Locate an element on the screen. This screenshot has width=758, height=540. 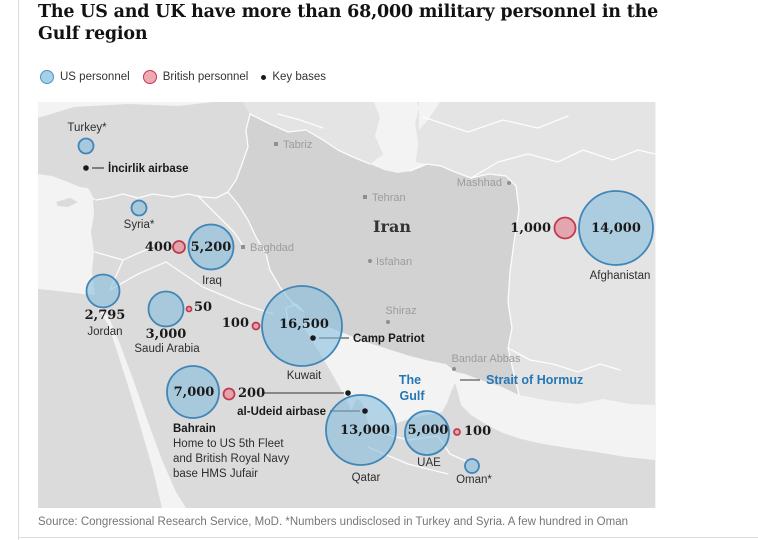
caspian-sea is located at coordinates (396, 137).